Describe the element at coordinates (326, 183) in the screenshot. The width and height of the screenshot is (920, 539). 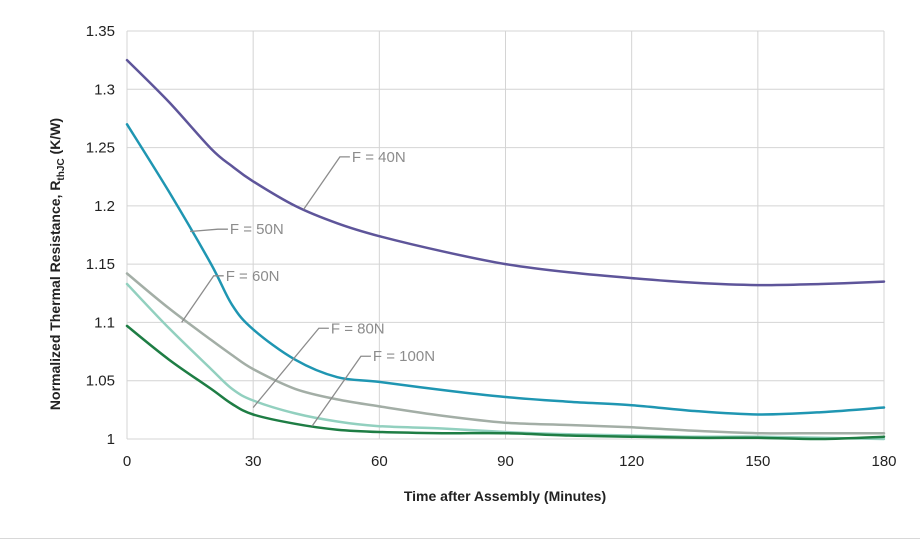
I see `annotation-leader-f-40n` at that location.